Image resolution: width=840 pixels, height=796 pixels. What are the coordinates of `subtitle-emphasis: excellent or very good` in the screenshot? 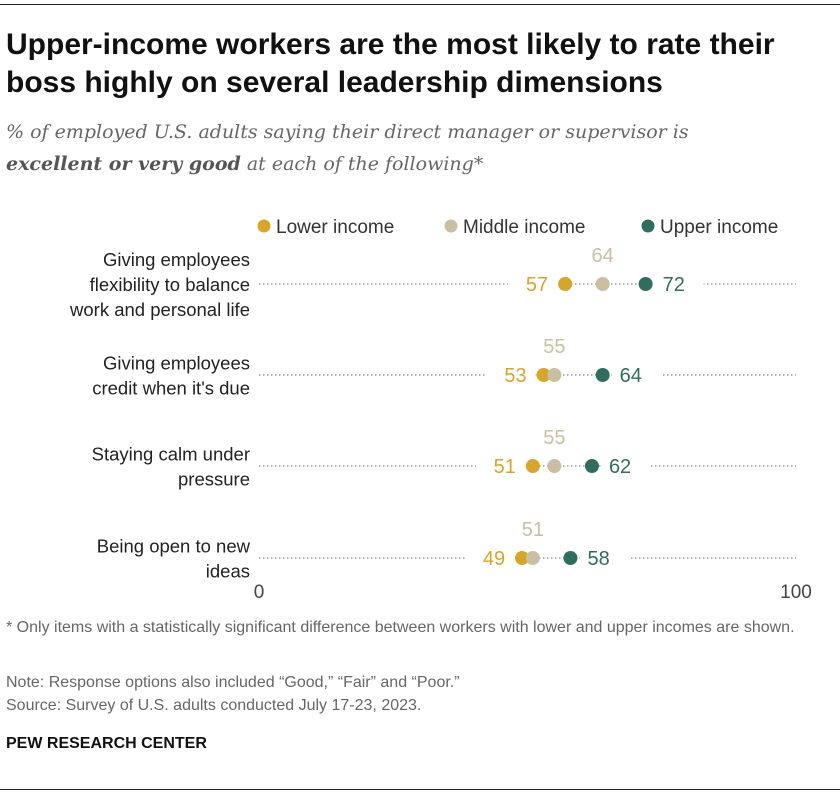 It's located at (123, 164).